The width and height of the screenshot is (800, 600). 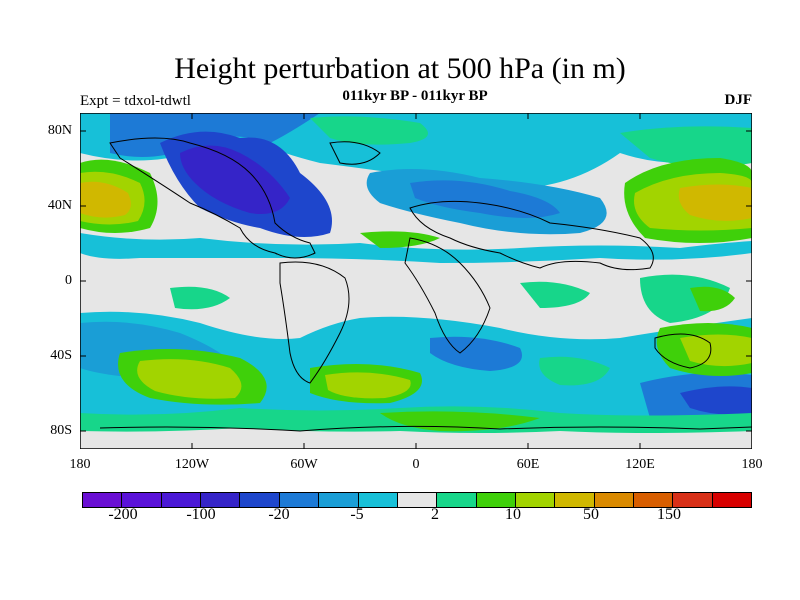 I want to click on lat-label-40n: 40N, so click(x=59, y=205).